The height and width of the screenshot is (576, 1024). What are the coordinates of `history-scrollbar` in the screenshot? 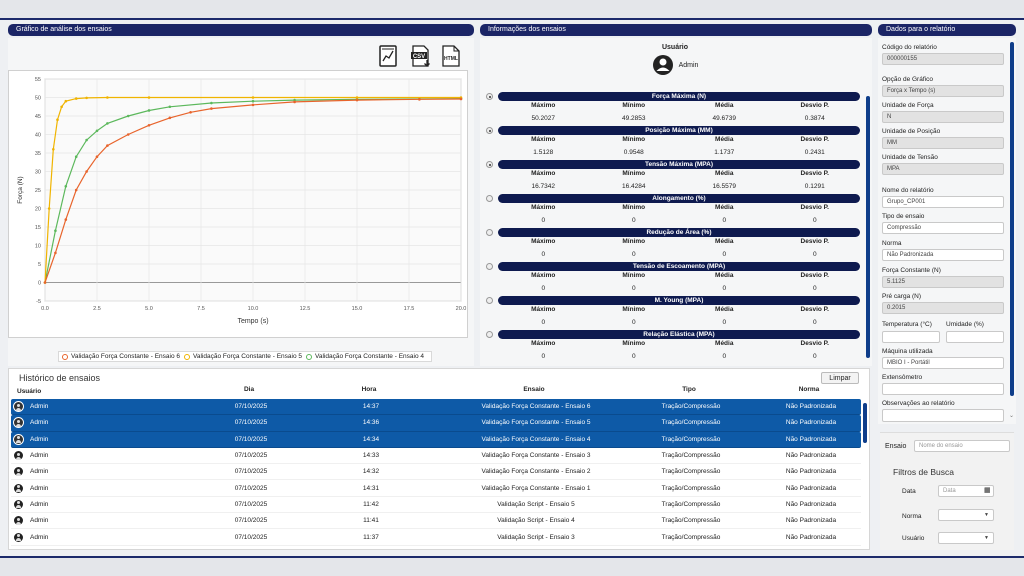 It's located at (865, 423).